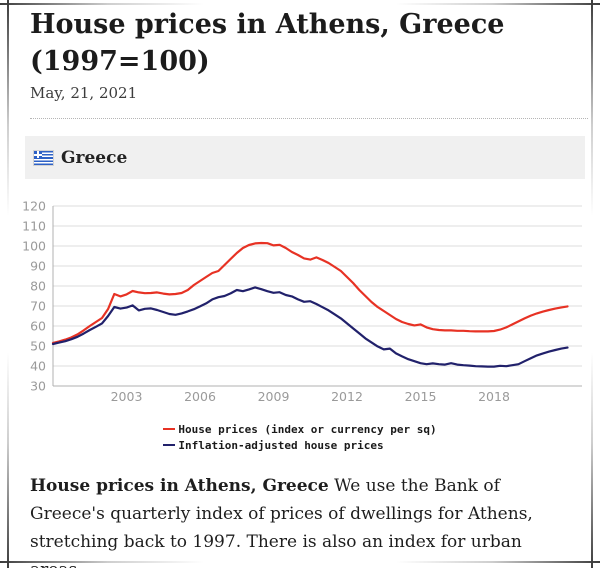 Image resolution: width=600 pixels, height=568 pixels. I want to click on greece-flag-icon, so click(43, 157).